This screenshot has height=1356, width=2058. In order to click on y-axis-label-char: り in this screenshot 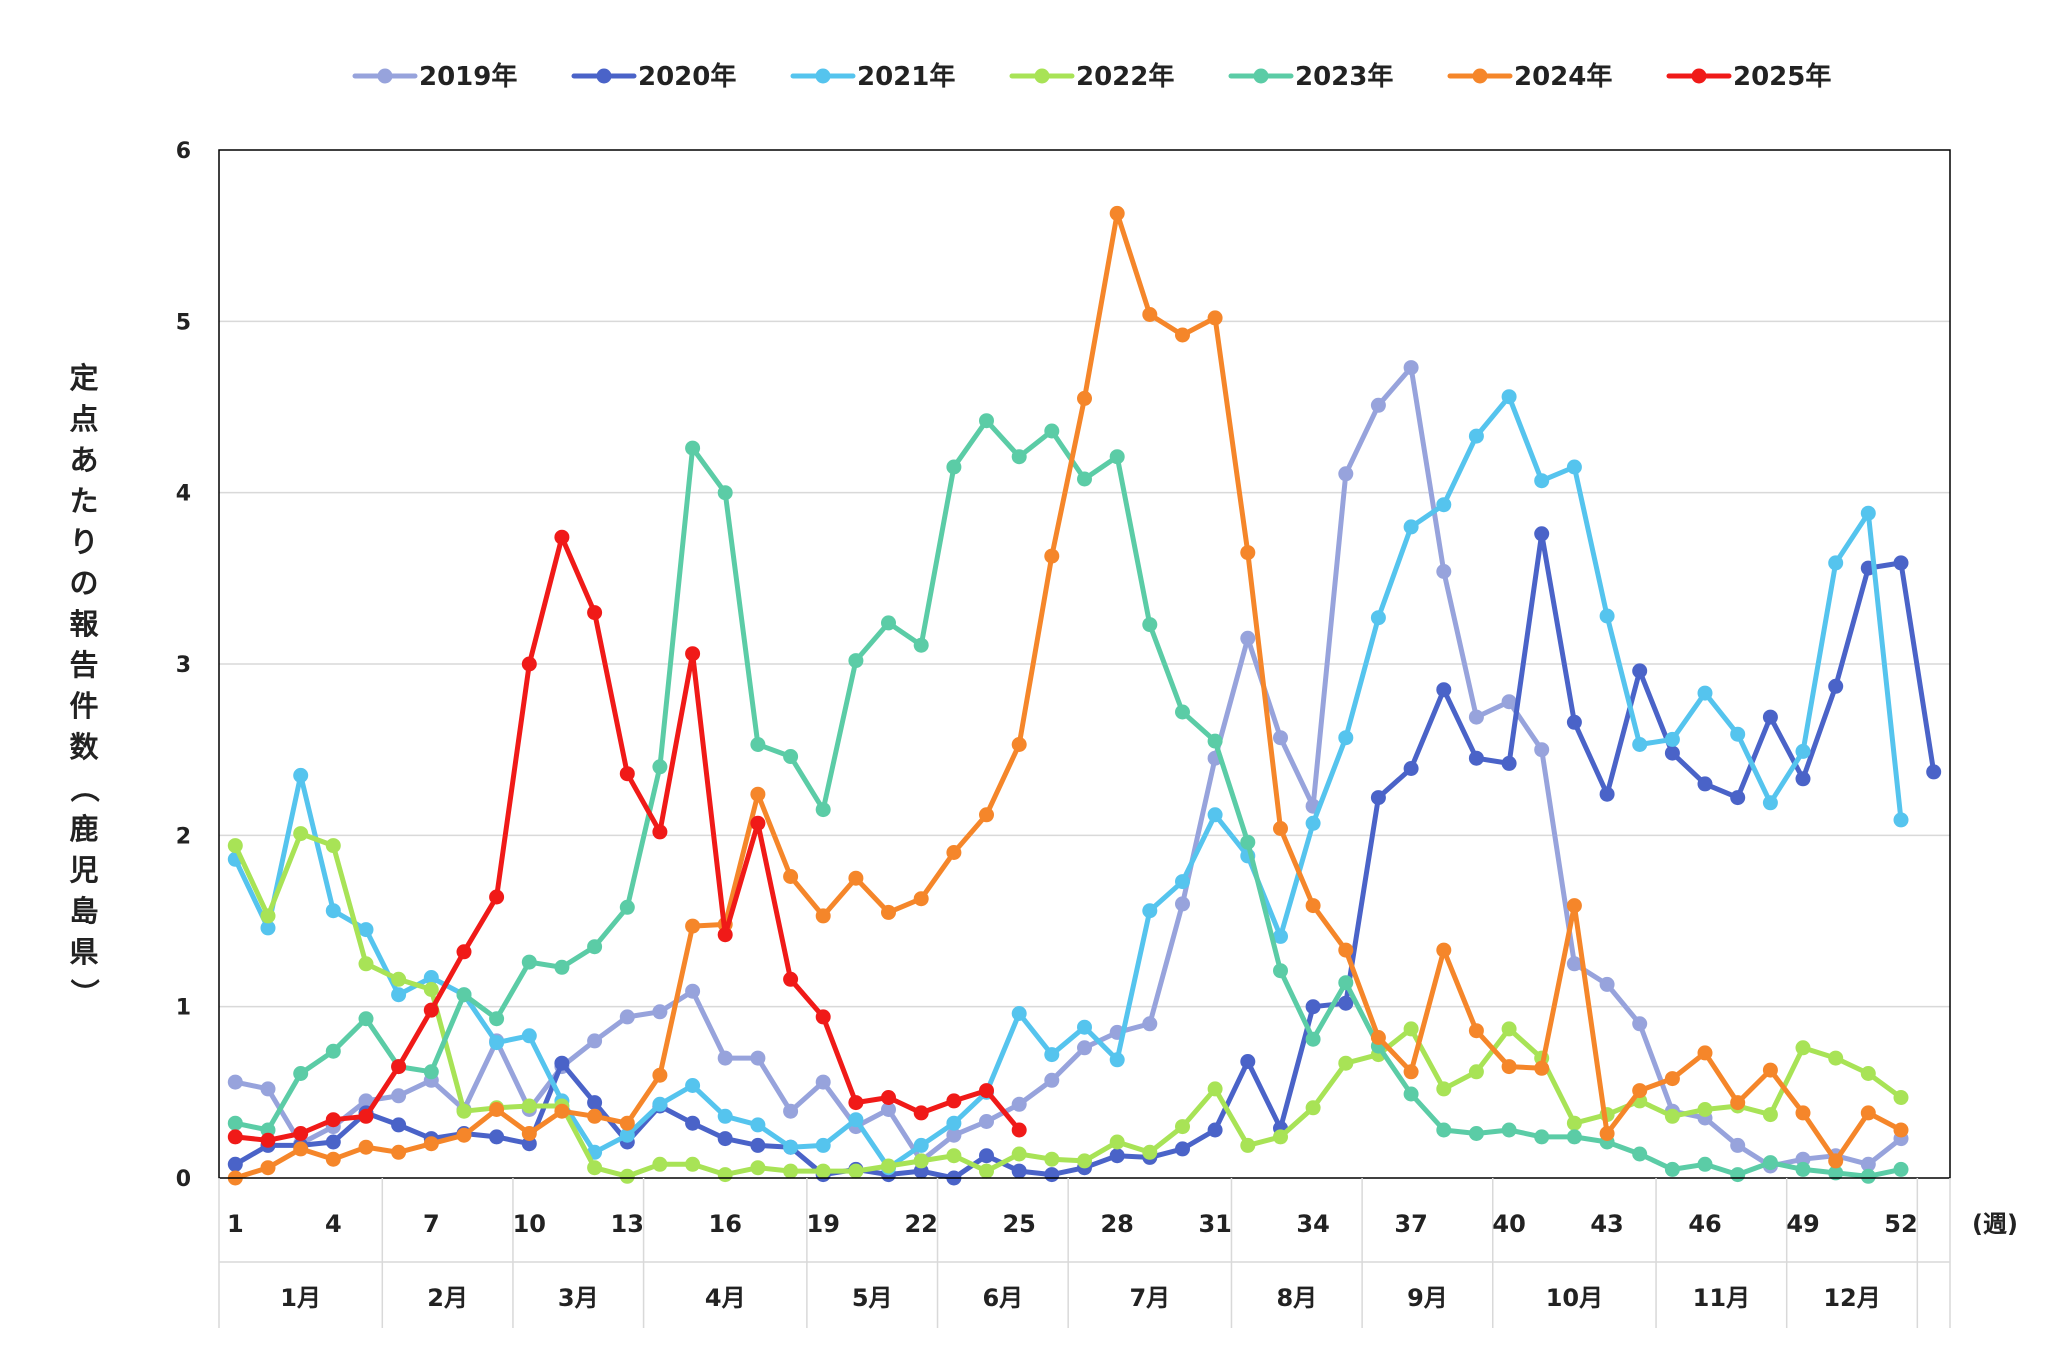, I will do `click(83, 542)`.